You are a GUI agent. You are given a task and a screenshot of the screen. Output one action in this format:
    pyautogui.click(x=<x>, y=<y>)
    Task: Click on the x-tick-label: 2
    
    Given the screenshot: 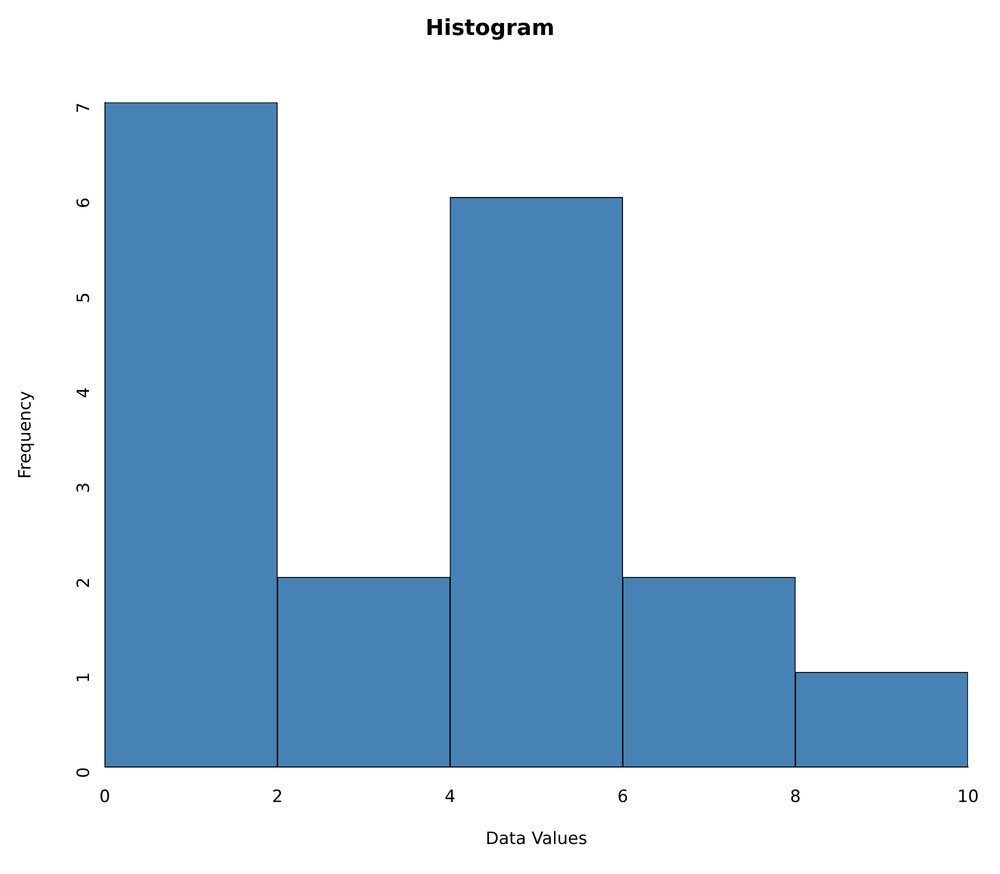 What is the action you would take?
    pyautogui.click(x=277, y=796)
    